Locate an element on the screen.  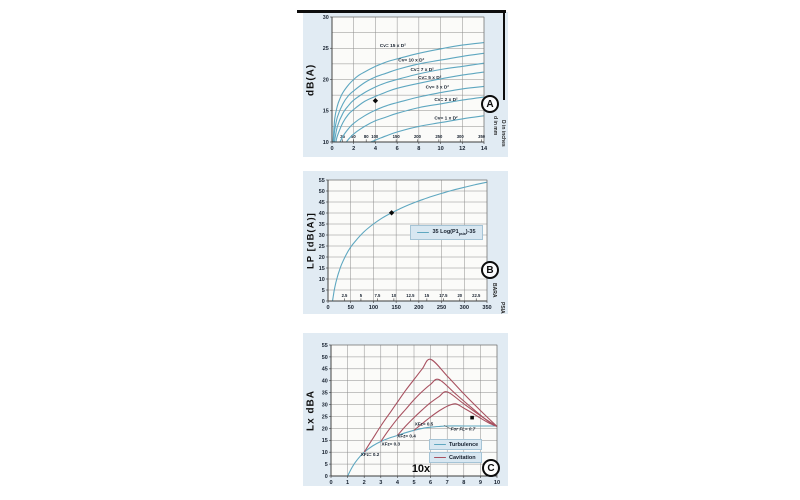
data-point-marker is located at coordinates (472, 417).